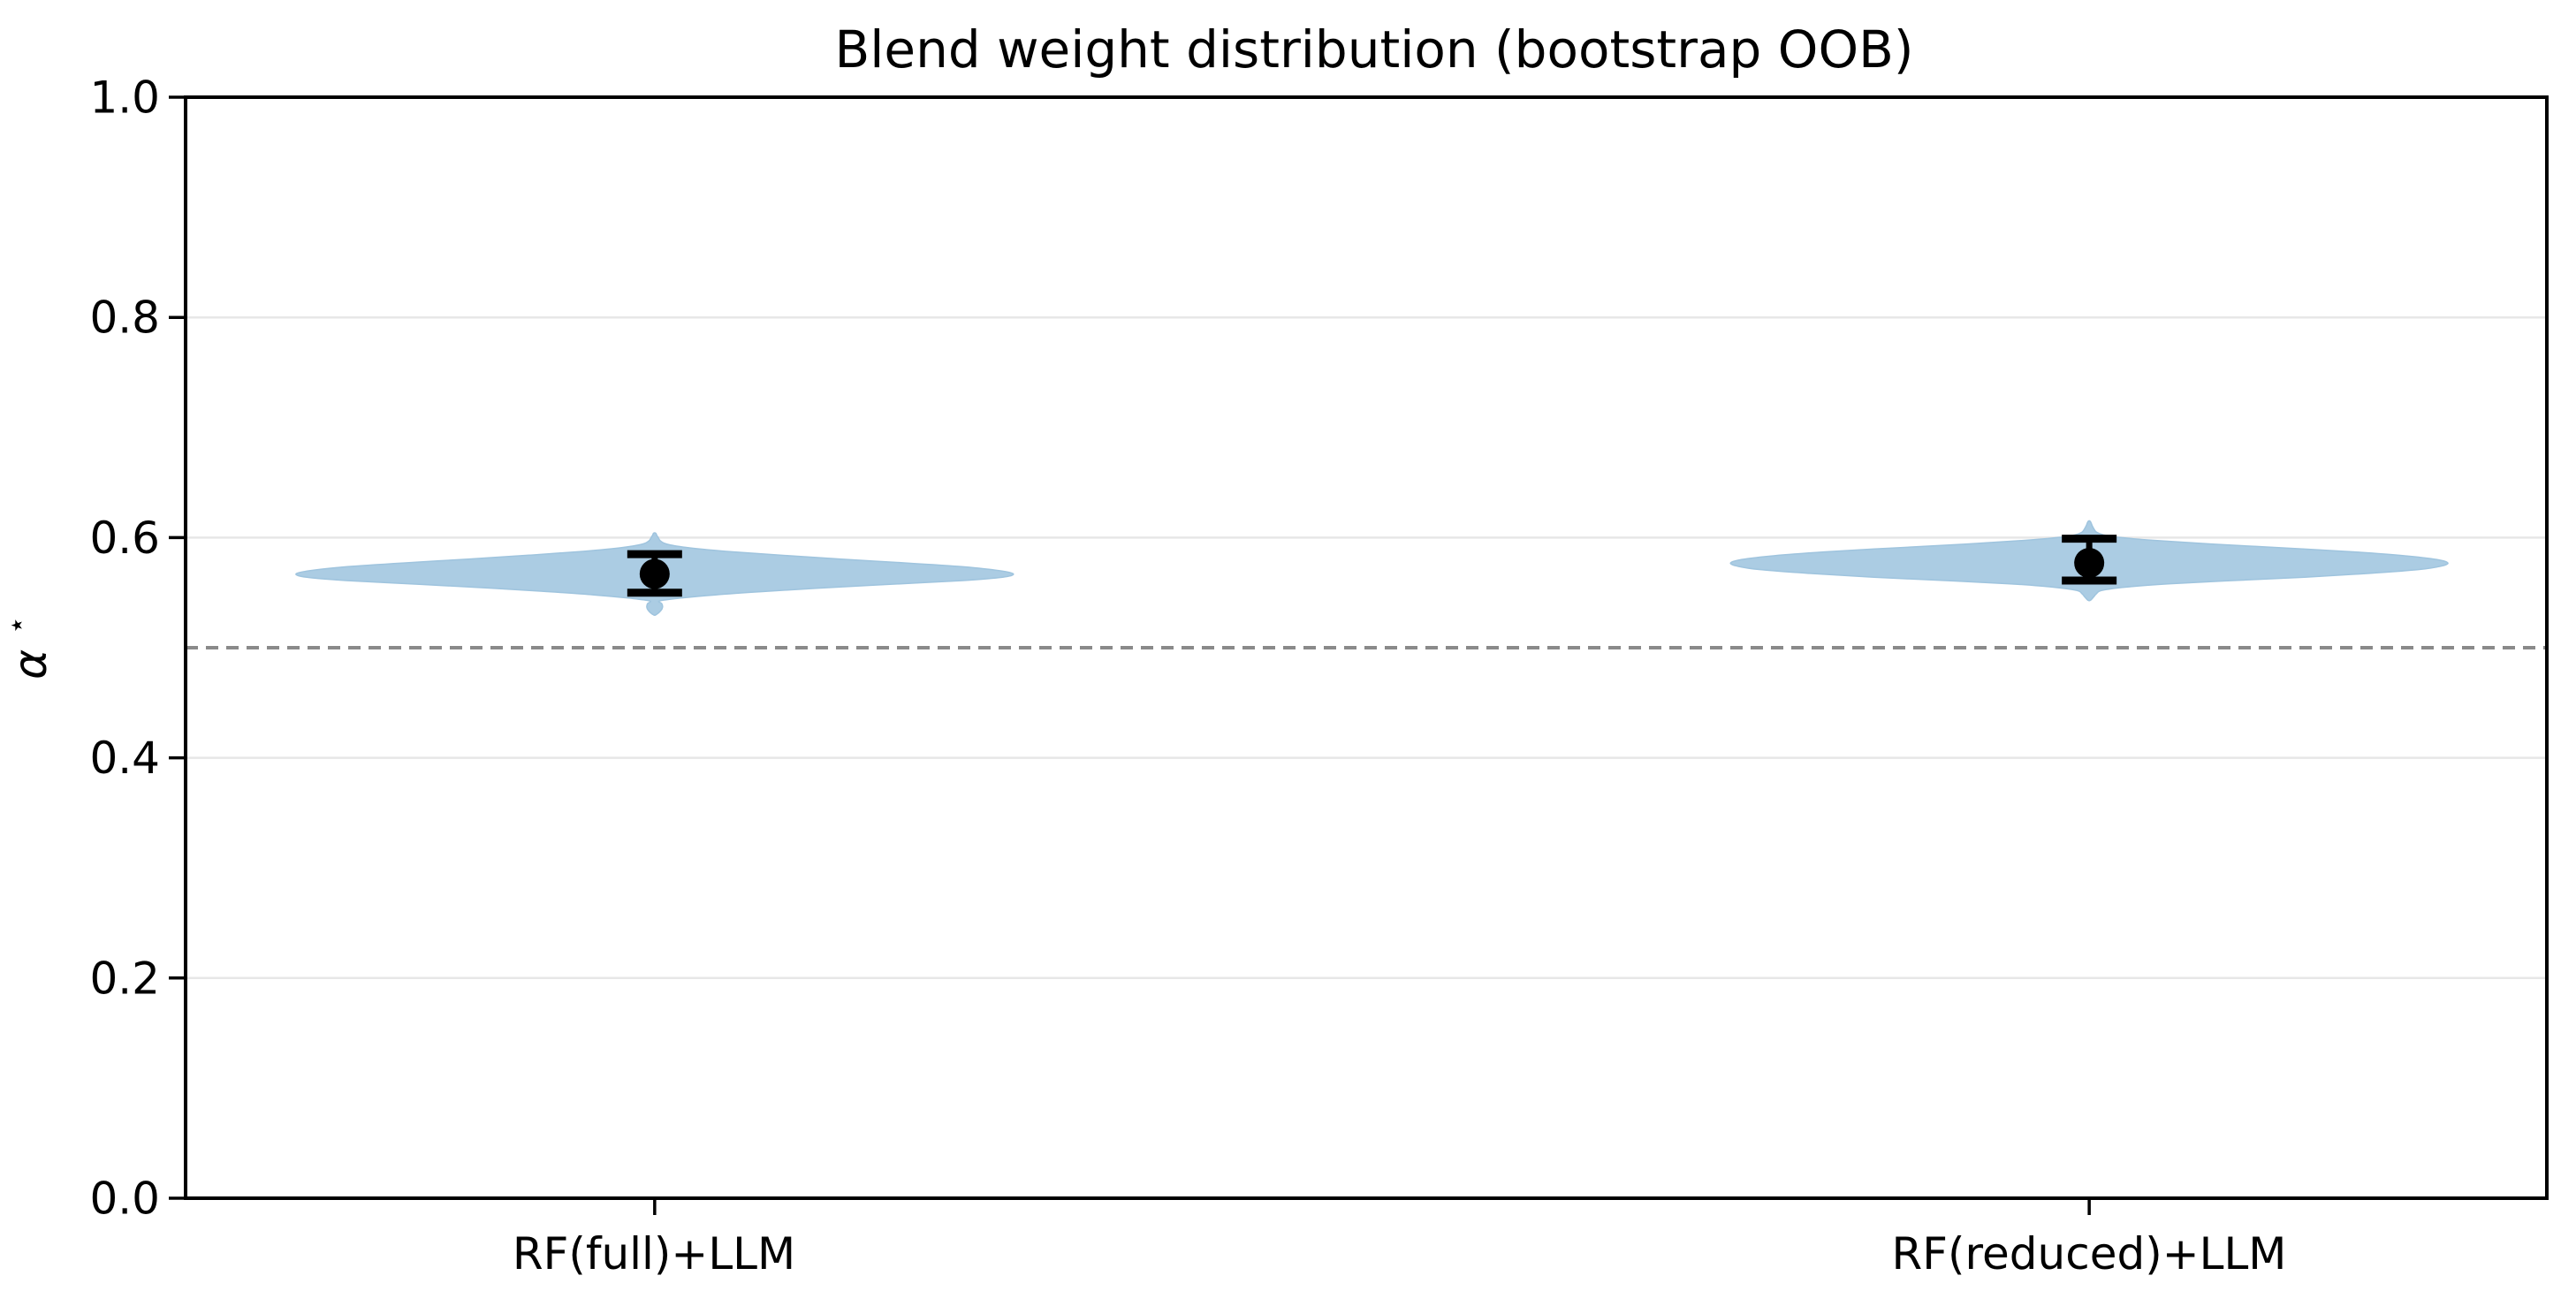 This screenshot has width=2576, height=1291. I want to click on y-axis-label-superscript: ⋆, so click(17, 625).